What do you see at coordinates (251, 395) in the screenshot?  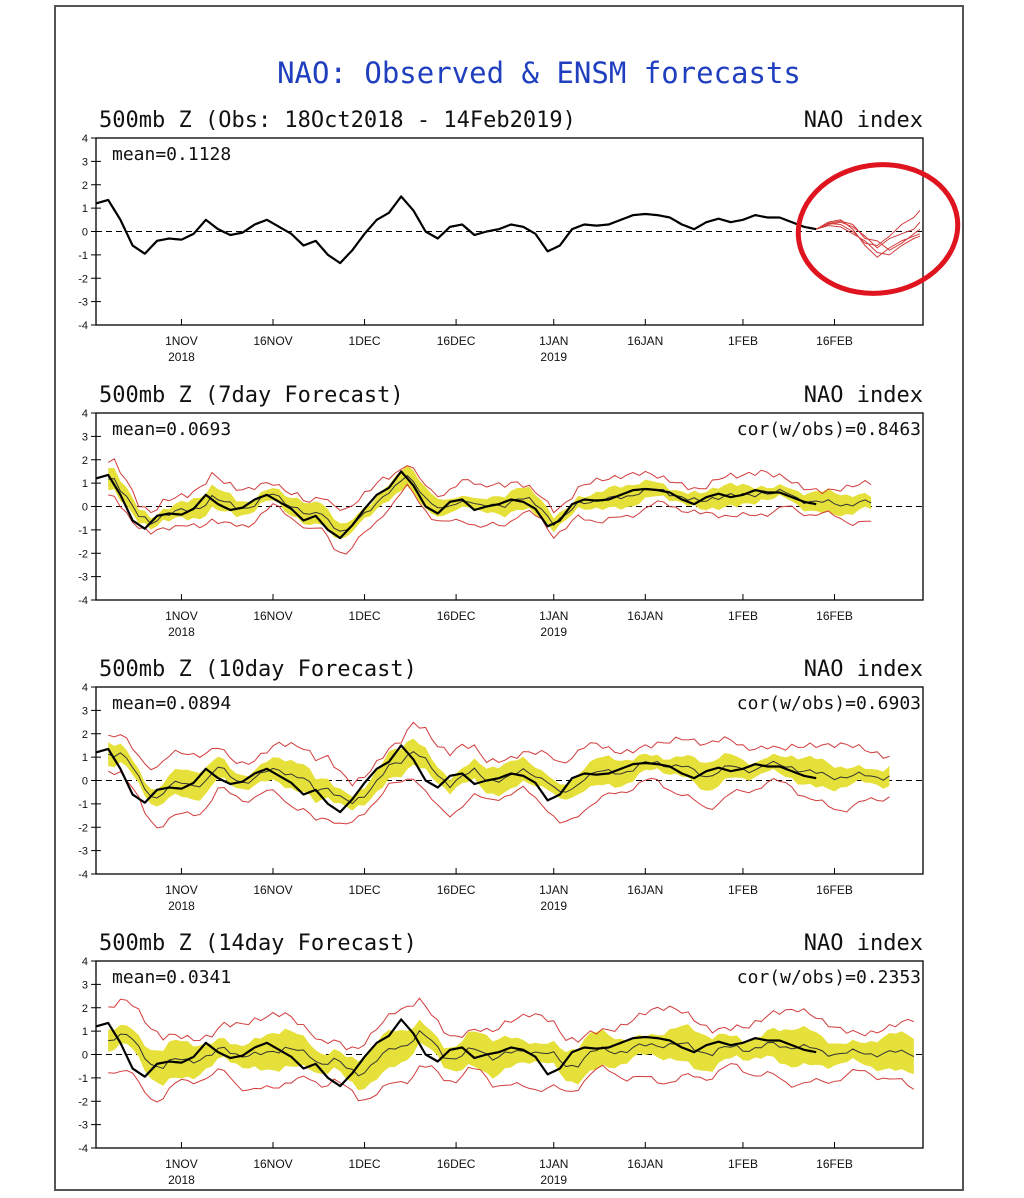 I see `panel-title: 500mb Z (7day Forecast)` at bounding box center [251, 395].